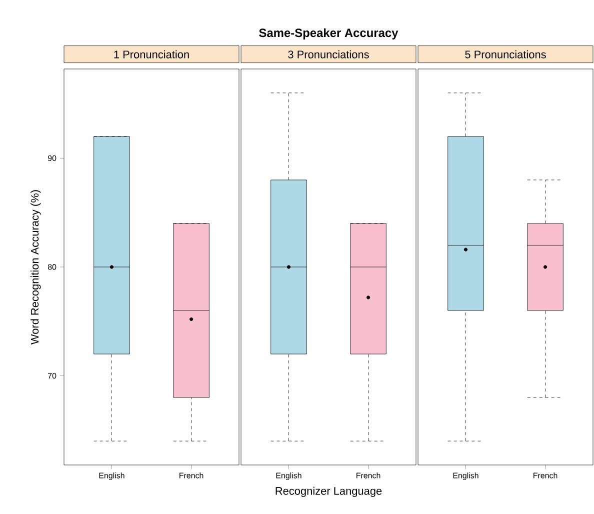 The height and width of the screenshot is (514, 594). I want to click on y-axis-title: Word Recognition Accuracy (%), so click(35, 267).